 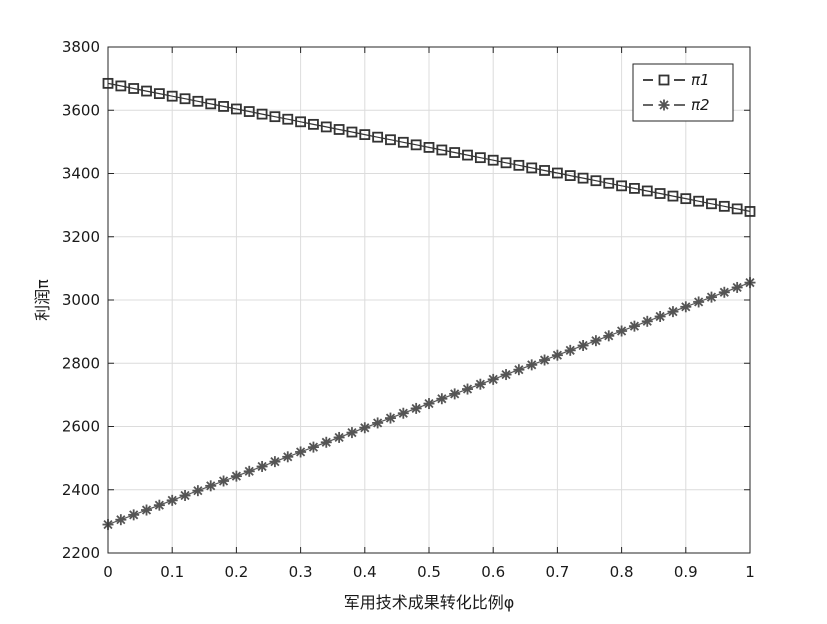 What do you see at coordinates (365, 572) in the screenshot?
I see `x-tick-label: 0.4` at bounding box center [365, 572].